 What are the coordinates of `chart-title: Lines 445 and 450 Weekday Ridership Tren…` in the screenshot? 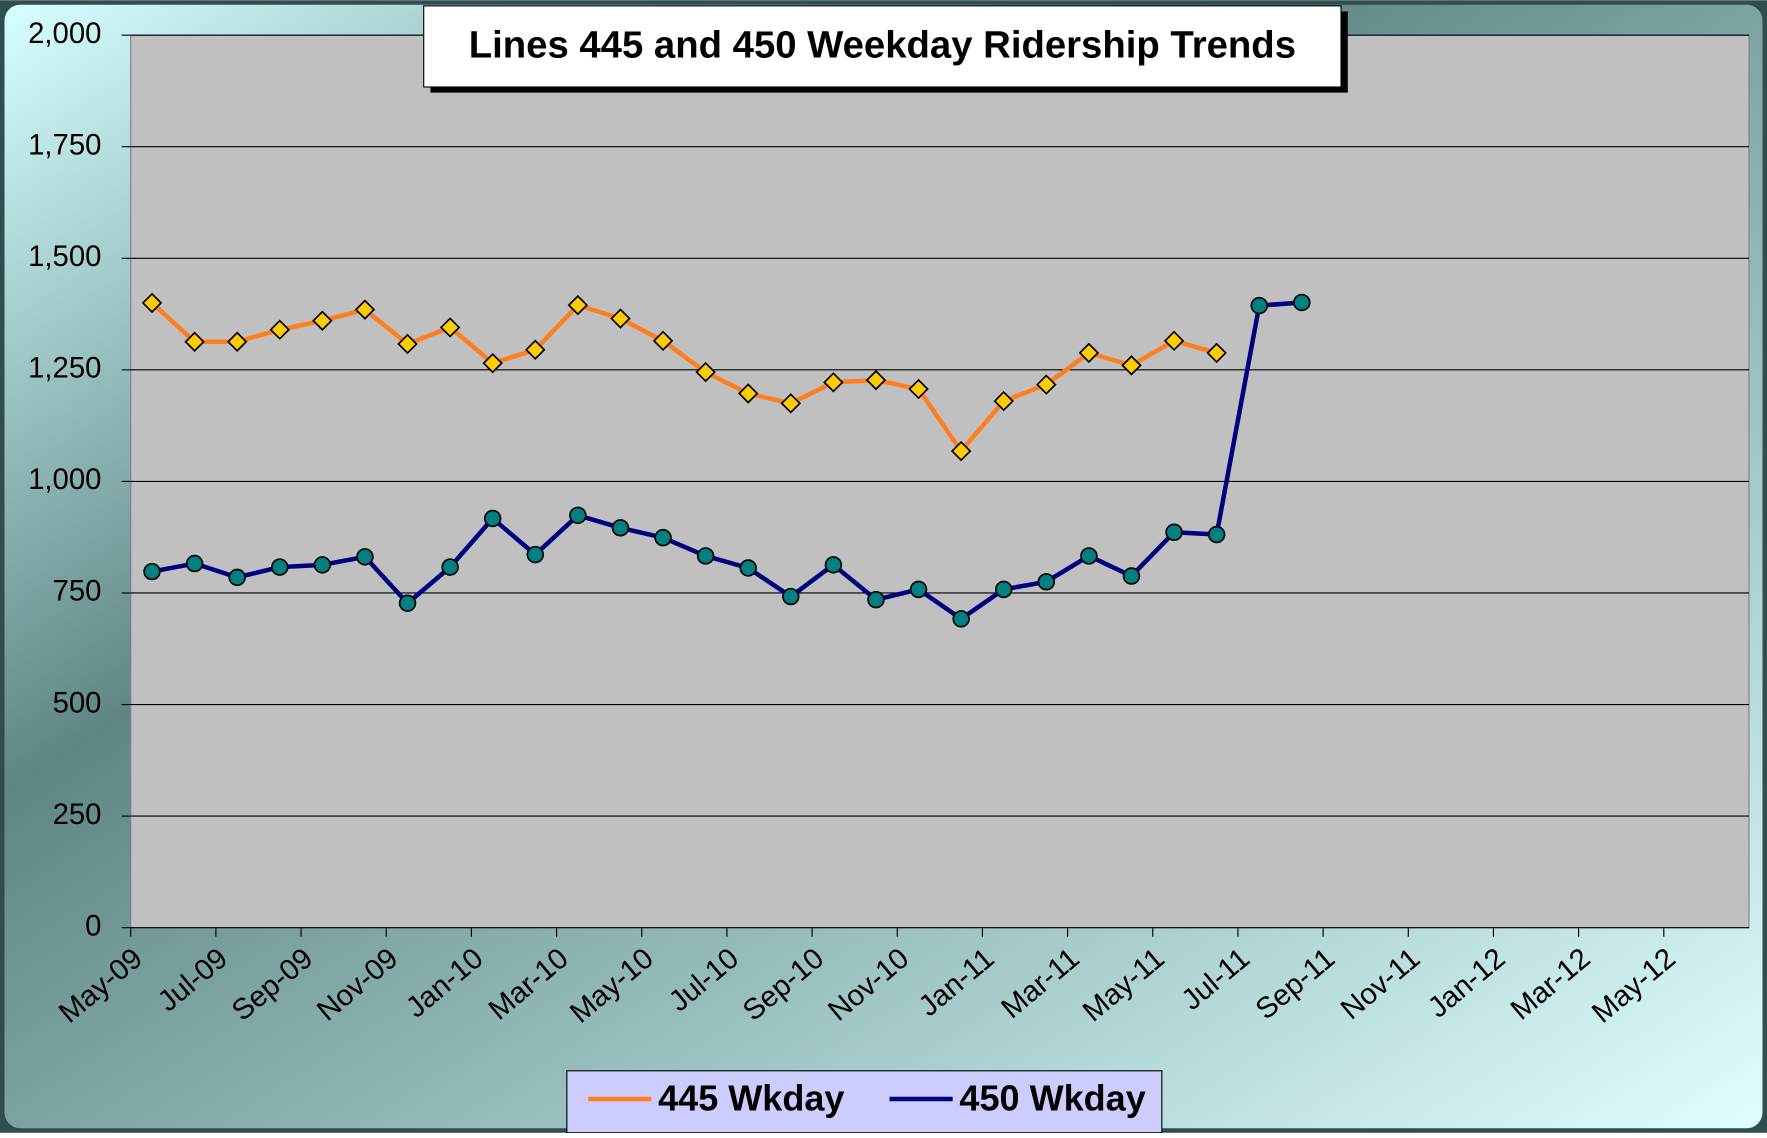 It's located at (882, 45).